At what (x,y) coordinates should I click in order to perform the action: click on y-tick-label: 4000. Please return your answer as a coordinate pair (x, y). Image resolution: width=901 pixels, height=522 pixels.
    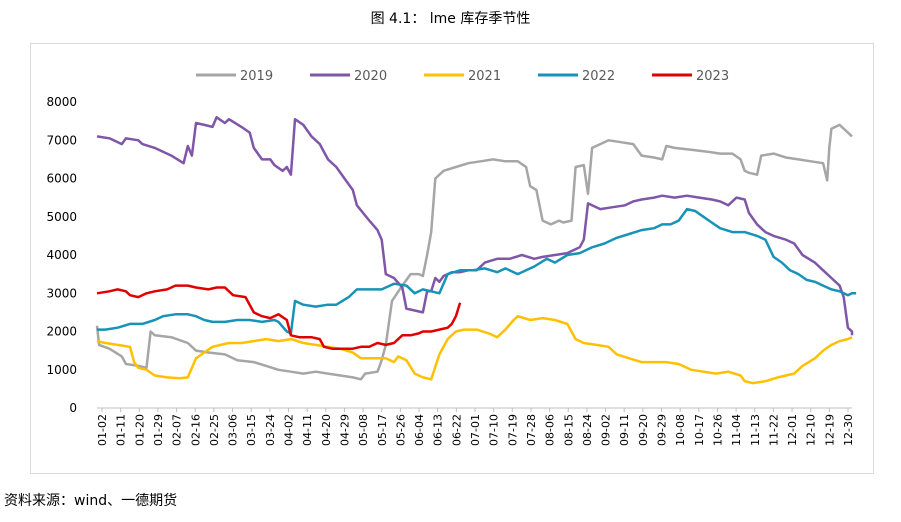
    Looking at the image, I should click on (61, 255).